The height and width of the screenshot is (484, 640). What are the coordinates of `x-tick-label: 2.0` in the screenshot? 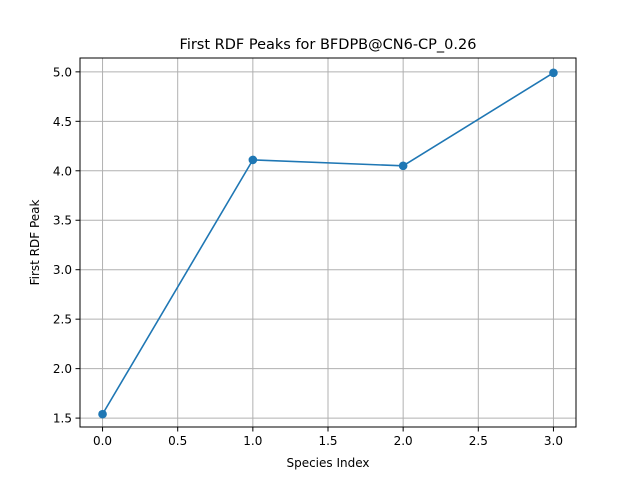 It's located at (403, 441).